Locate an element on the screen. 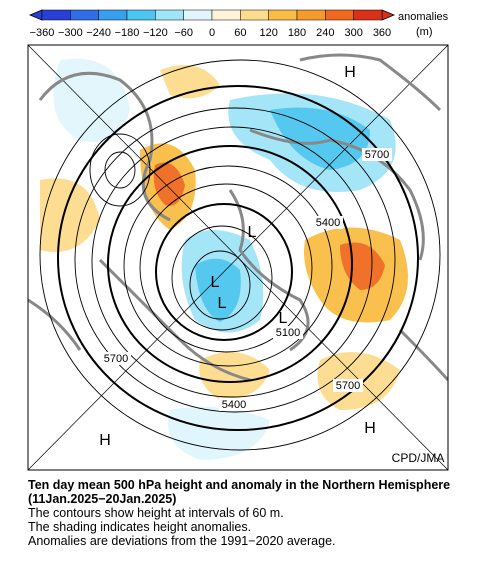  contour-label: 5100 is located at coordinates (288, 333).